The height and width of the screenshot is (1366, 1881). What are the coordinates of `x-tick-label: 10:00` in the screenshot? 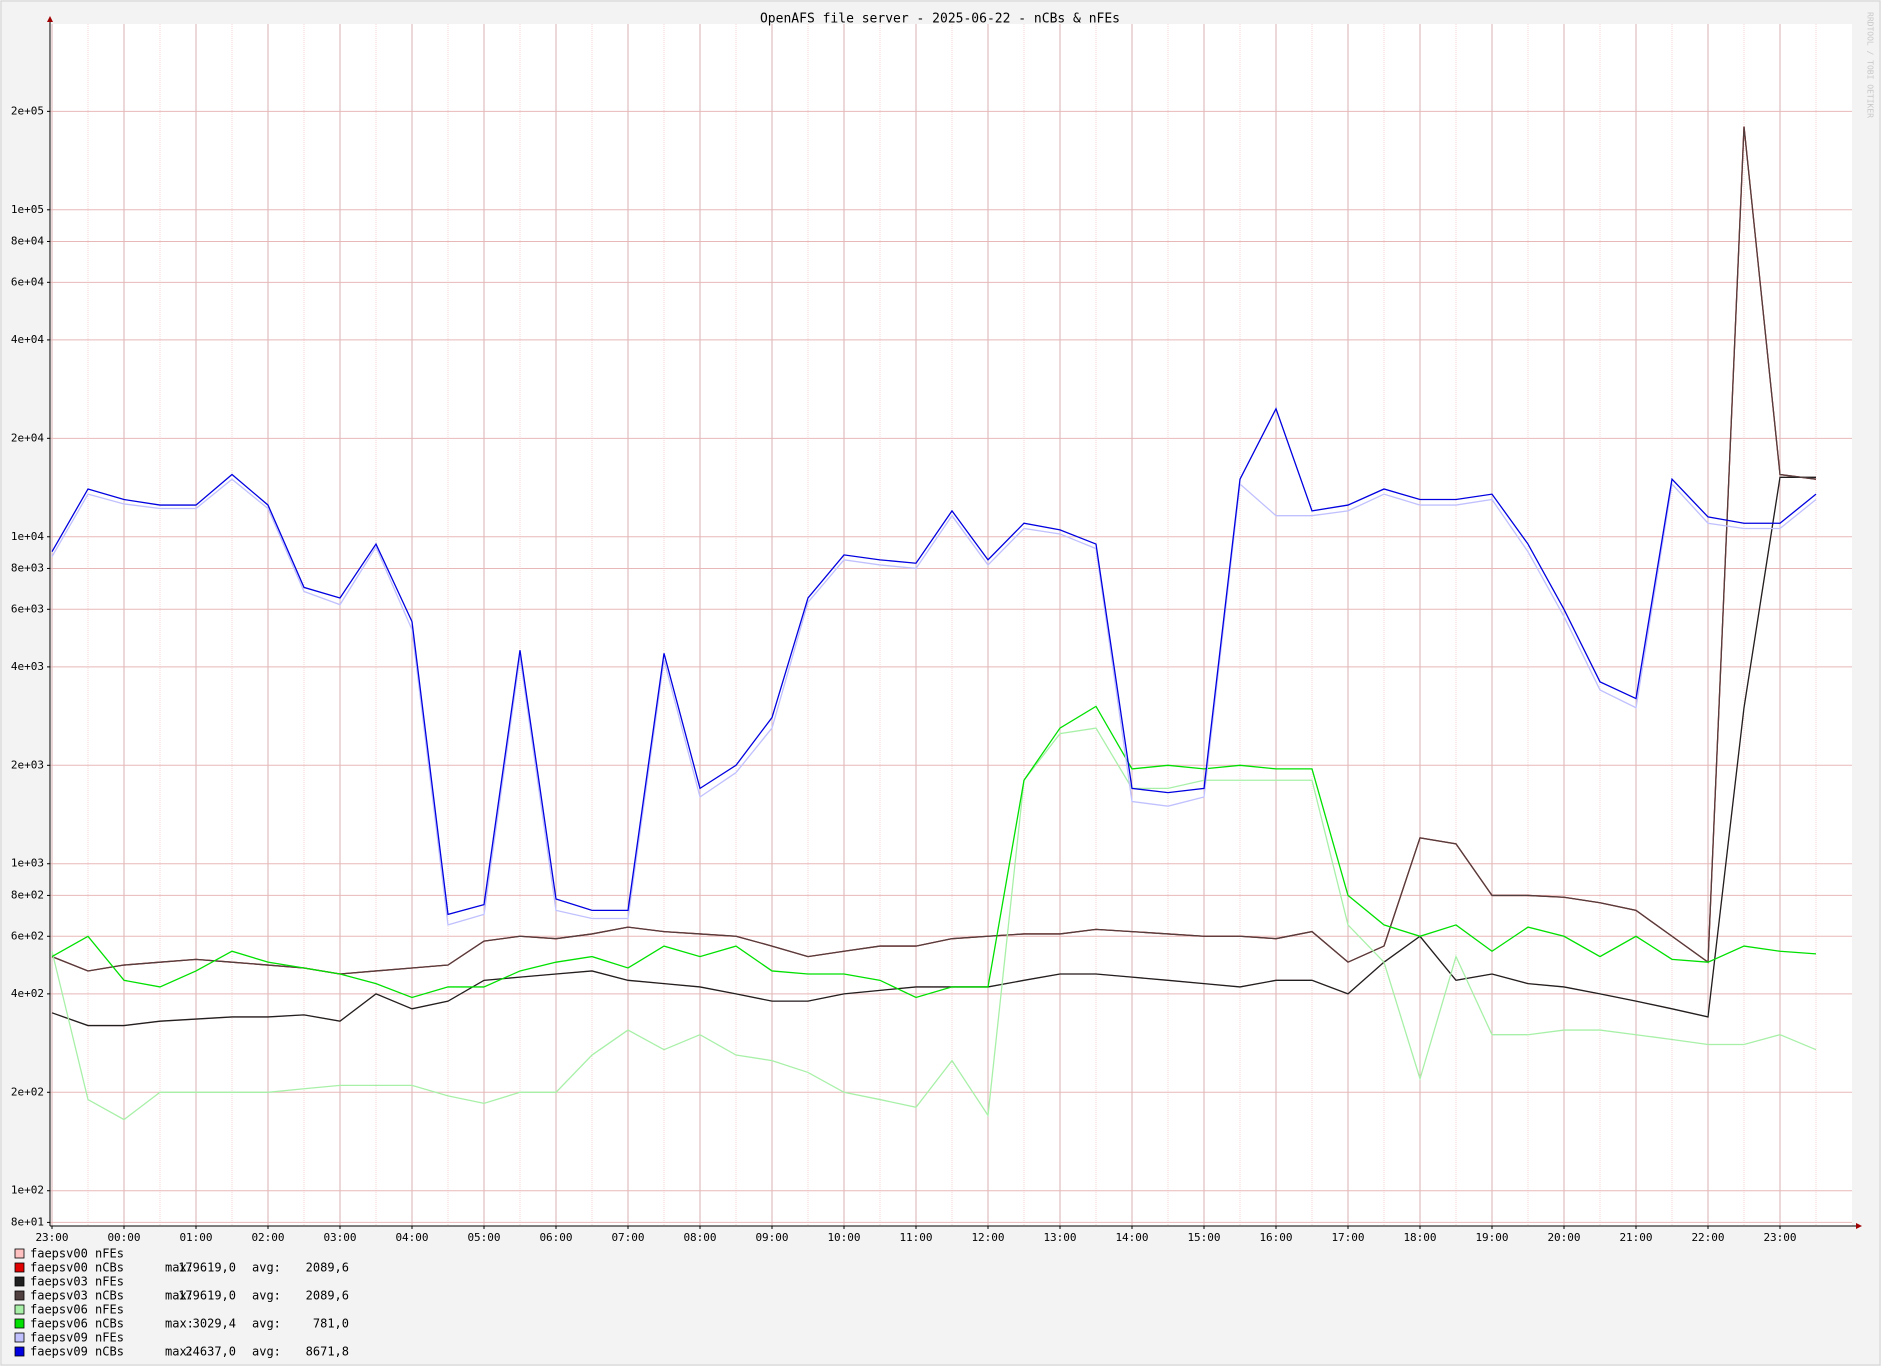 It's located at (843, 1237).